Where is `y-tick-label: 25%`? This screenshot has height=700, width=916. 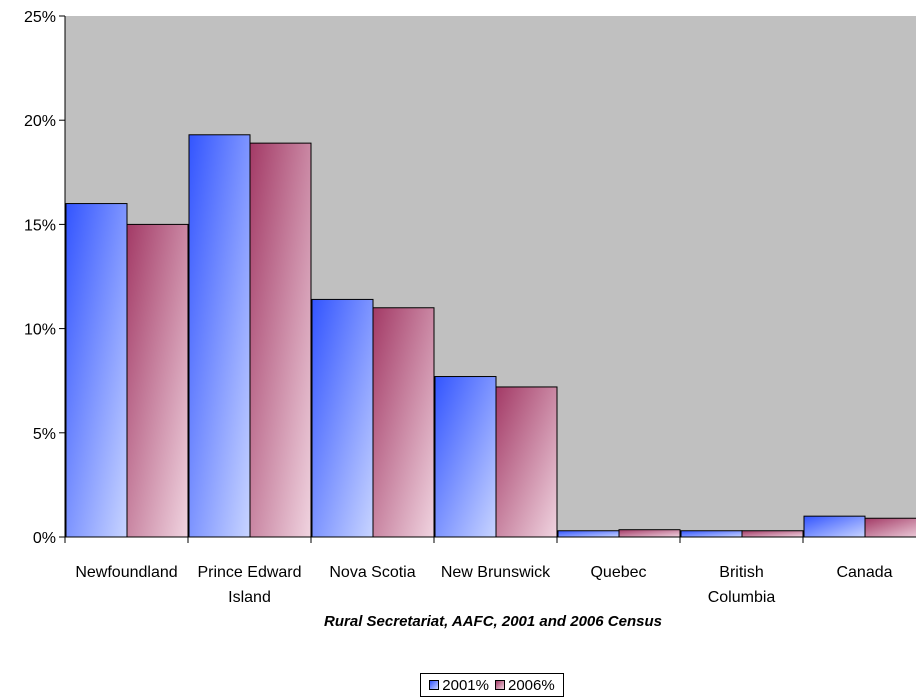 y-tick-label: 25% is located at coordinates (40, 17).